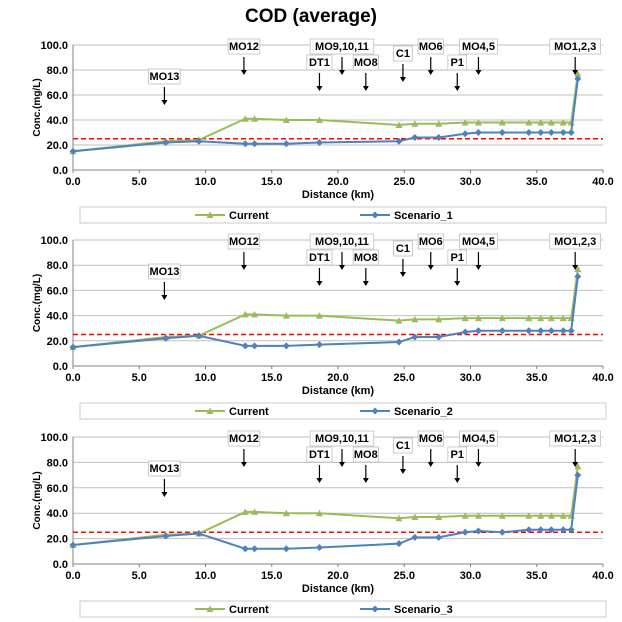 This screenshot has height=622, width=622. I want to click on series-line-current, so click(325, 308).